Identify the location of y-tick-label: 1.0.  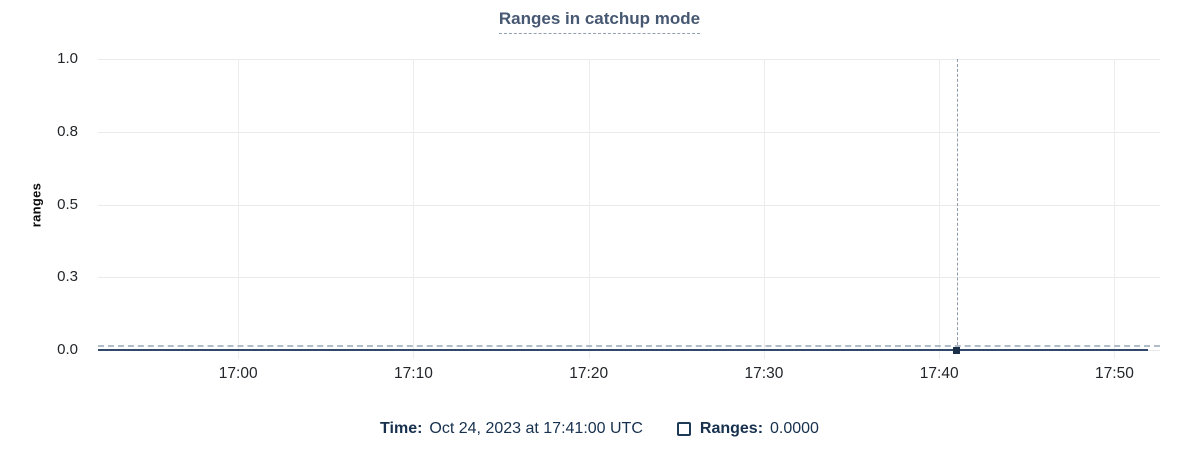
(67, 58).